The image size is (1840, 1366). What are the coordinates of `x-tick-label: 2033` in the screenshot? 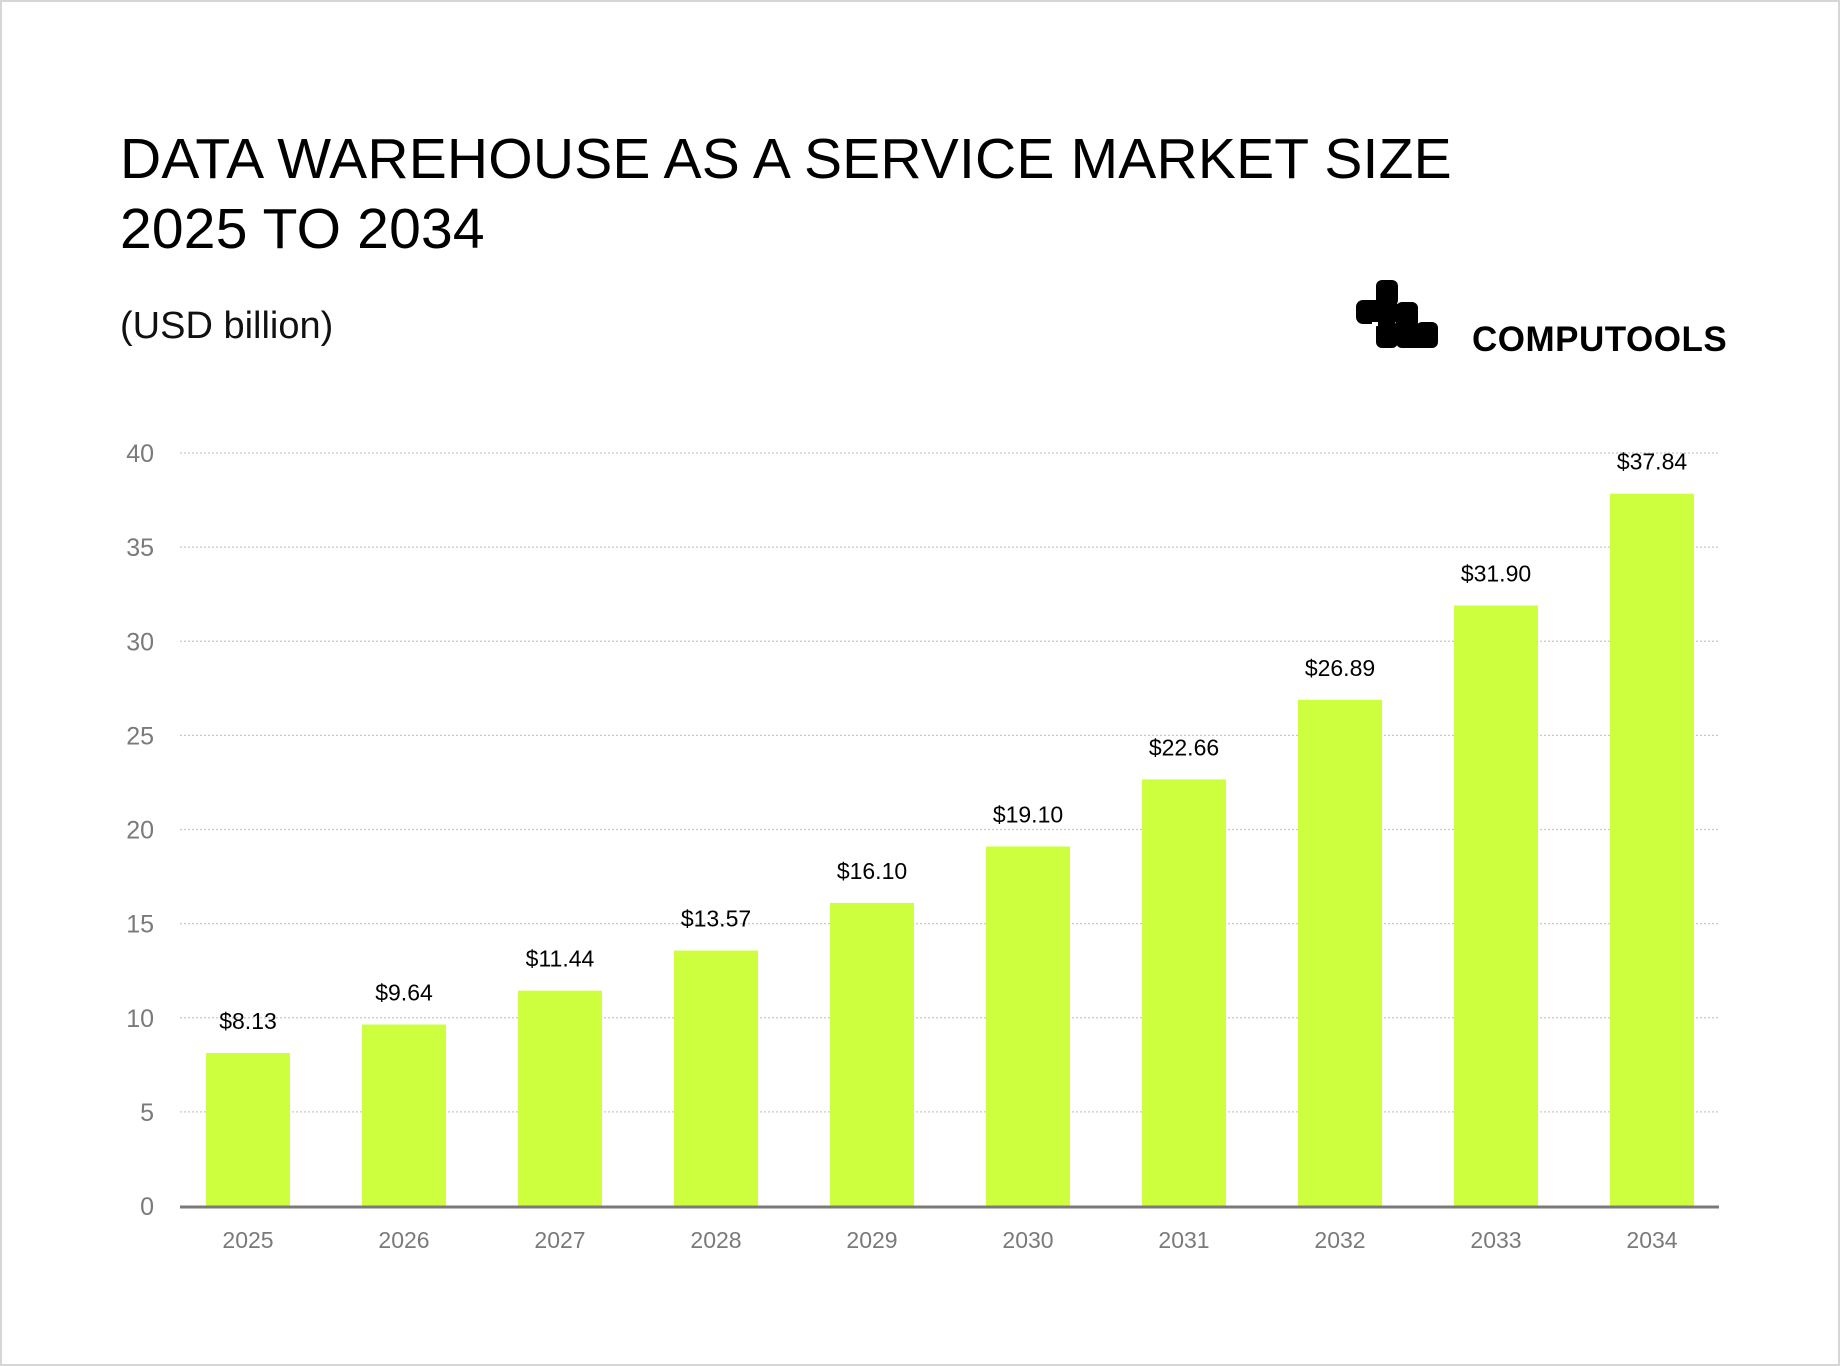 It's located at (1495, 1240).